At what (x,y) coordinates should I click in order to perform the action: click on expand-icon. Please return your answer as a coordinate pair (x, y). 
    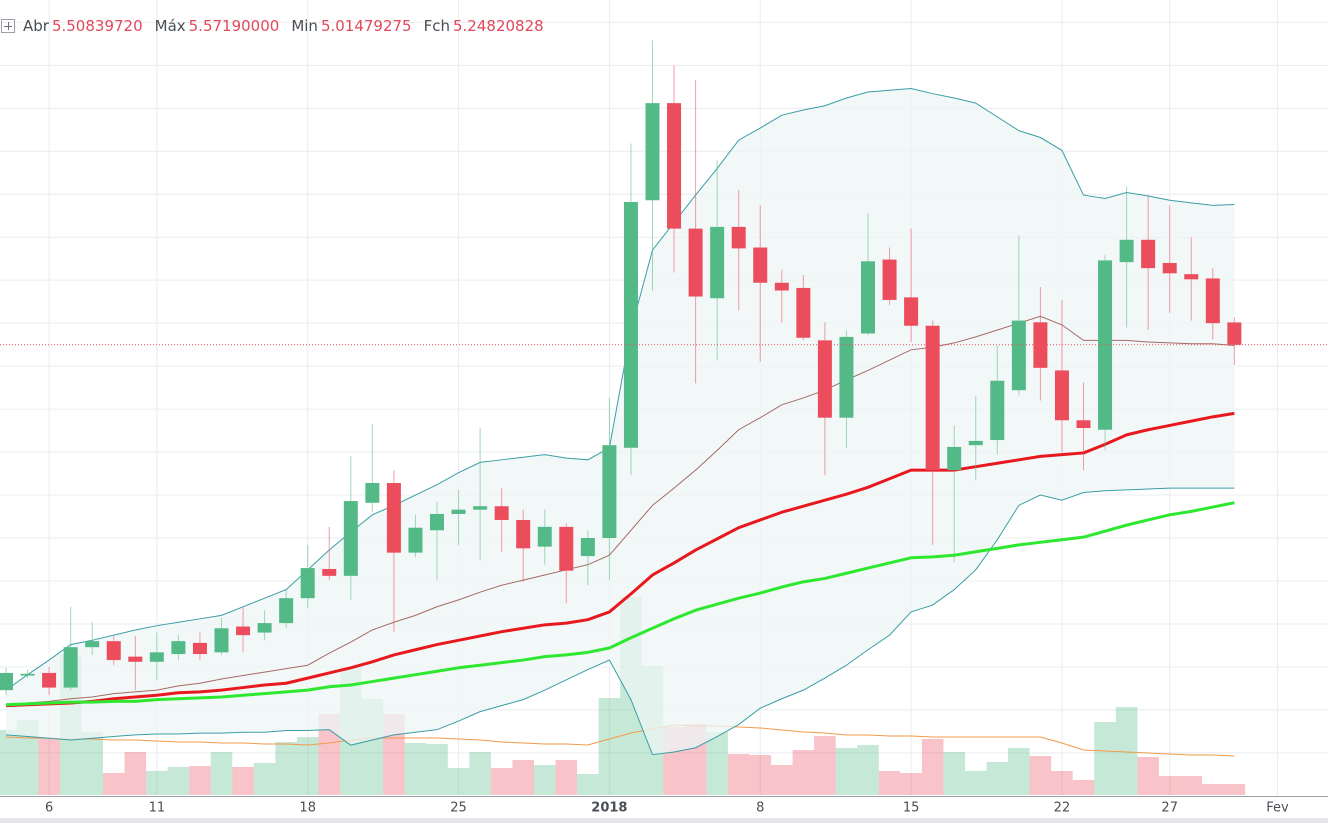
    Looking at the image, I should click on (8, 26).